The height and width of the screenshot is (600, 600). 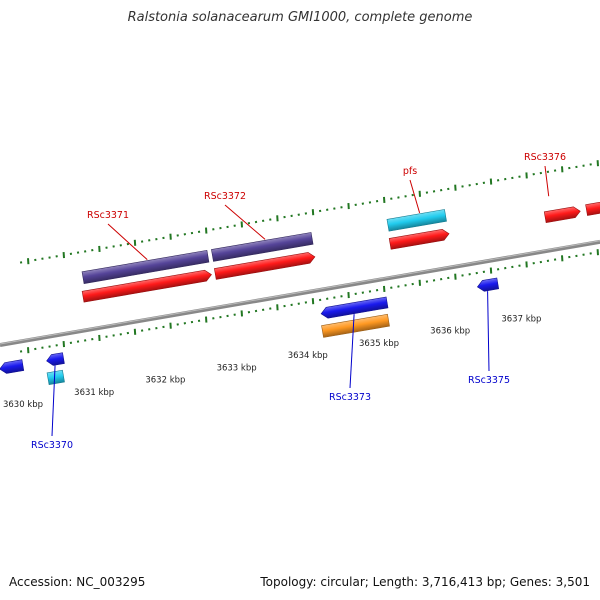 What do you see at coordinates (488, 331) in the screenshot?
I see `cds-rsc3375-leader-line` at bounding box center [488, 331].